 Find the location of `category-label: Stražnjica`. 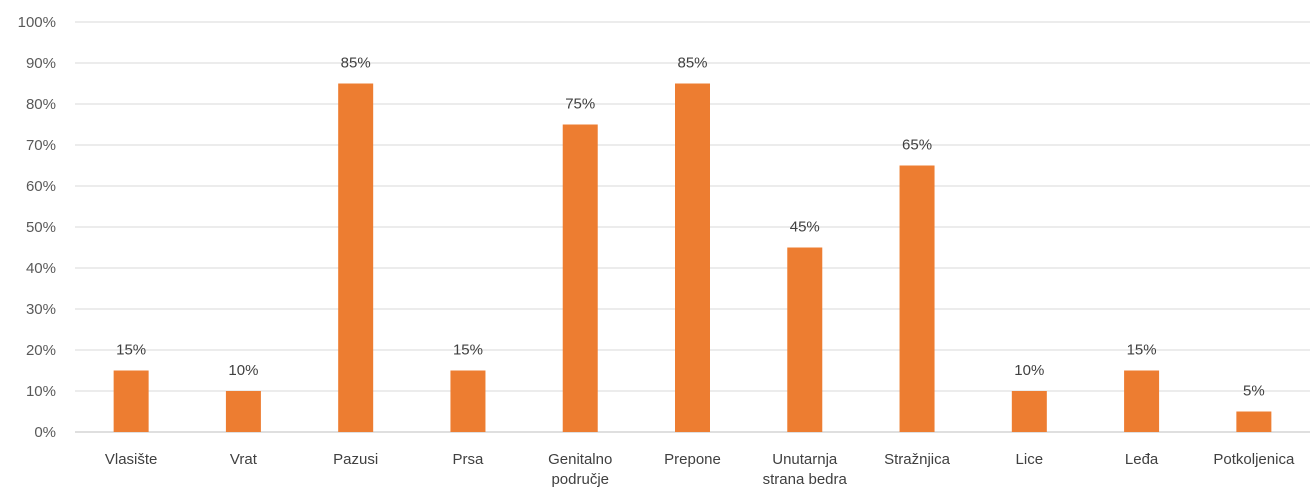

category-label: Stražnjica is located at coordinates (917, 459).